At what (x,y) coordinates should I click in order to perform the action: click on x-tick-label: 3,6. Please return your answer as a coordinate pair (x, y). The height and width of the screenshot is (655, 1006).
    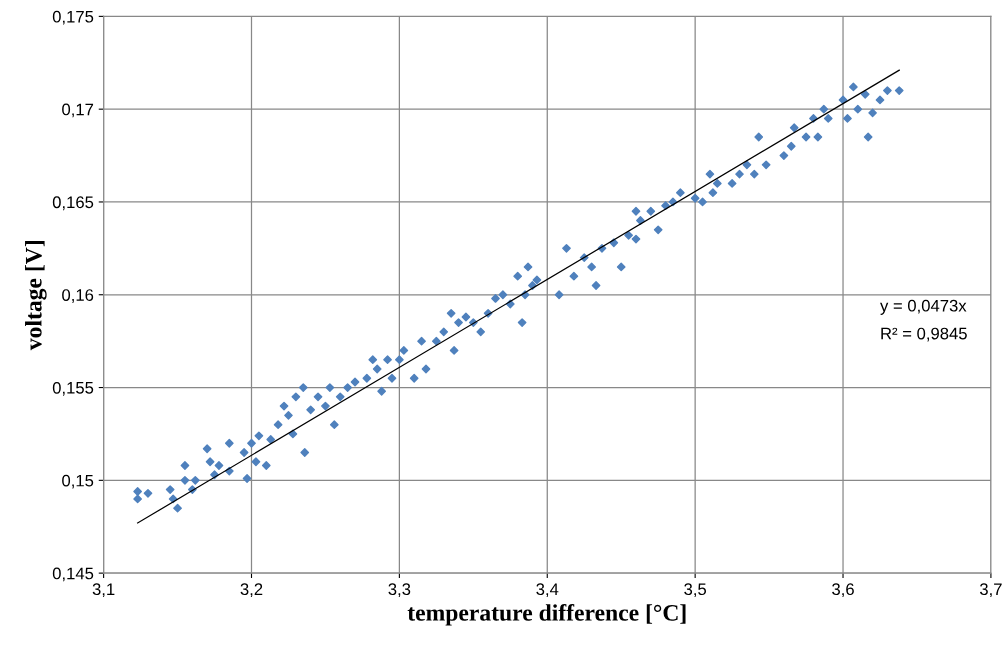
    Looking at the image, I should click on (843, 590).